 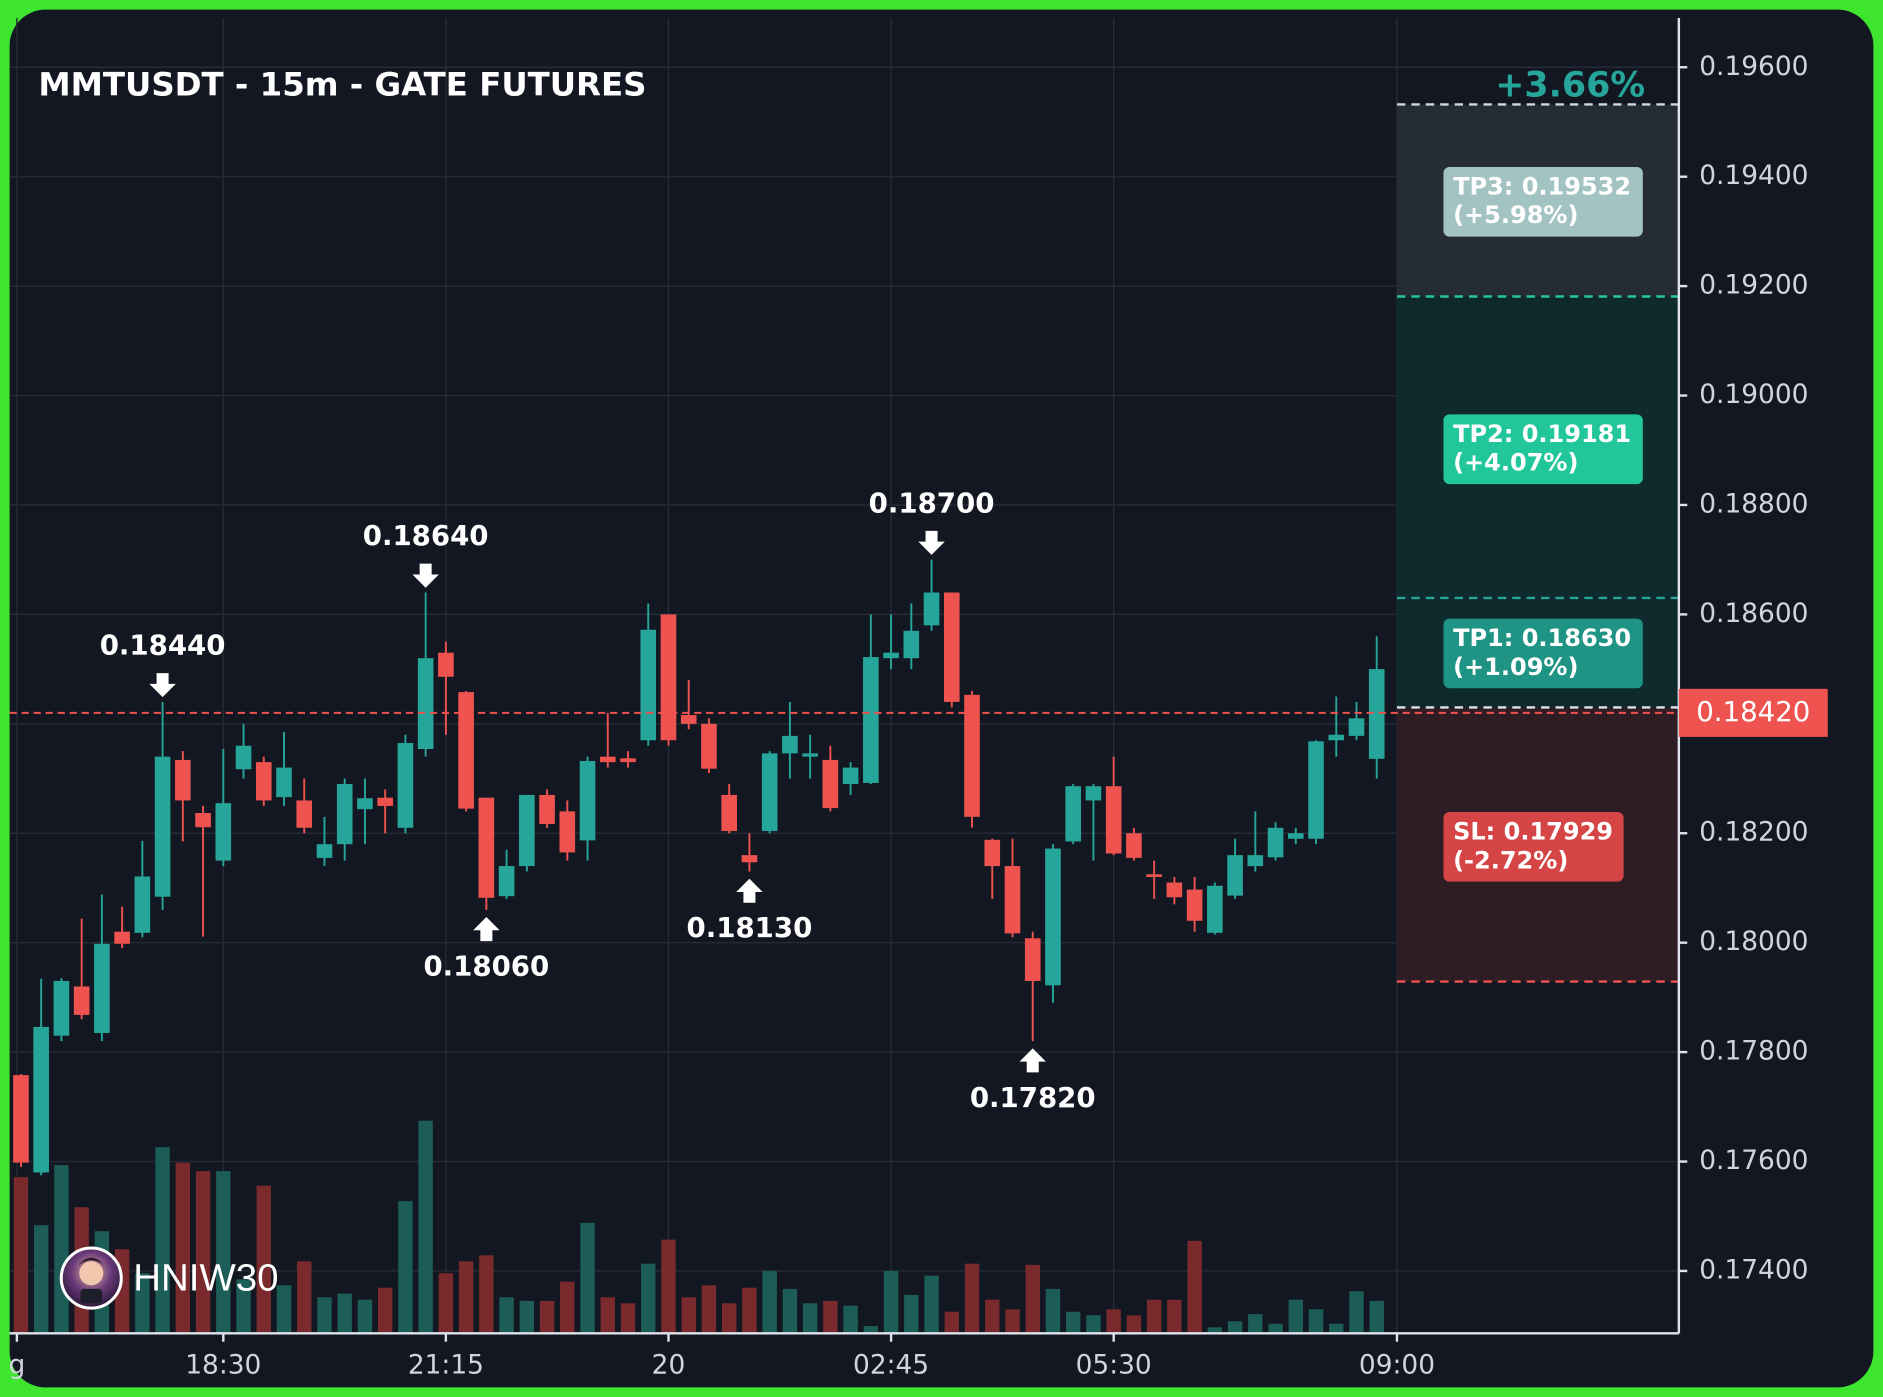 What do you see at coordinates (1515, 667) in the screenshot?
I see `level-note: (+1.09%)` at bounding box center [1515, 667].